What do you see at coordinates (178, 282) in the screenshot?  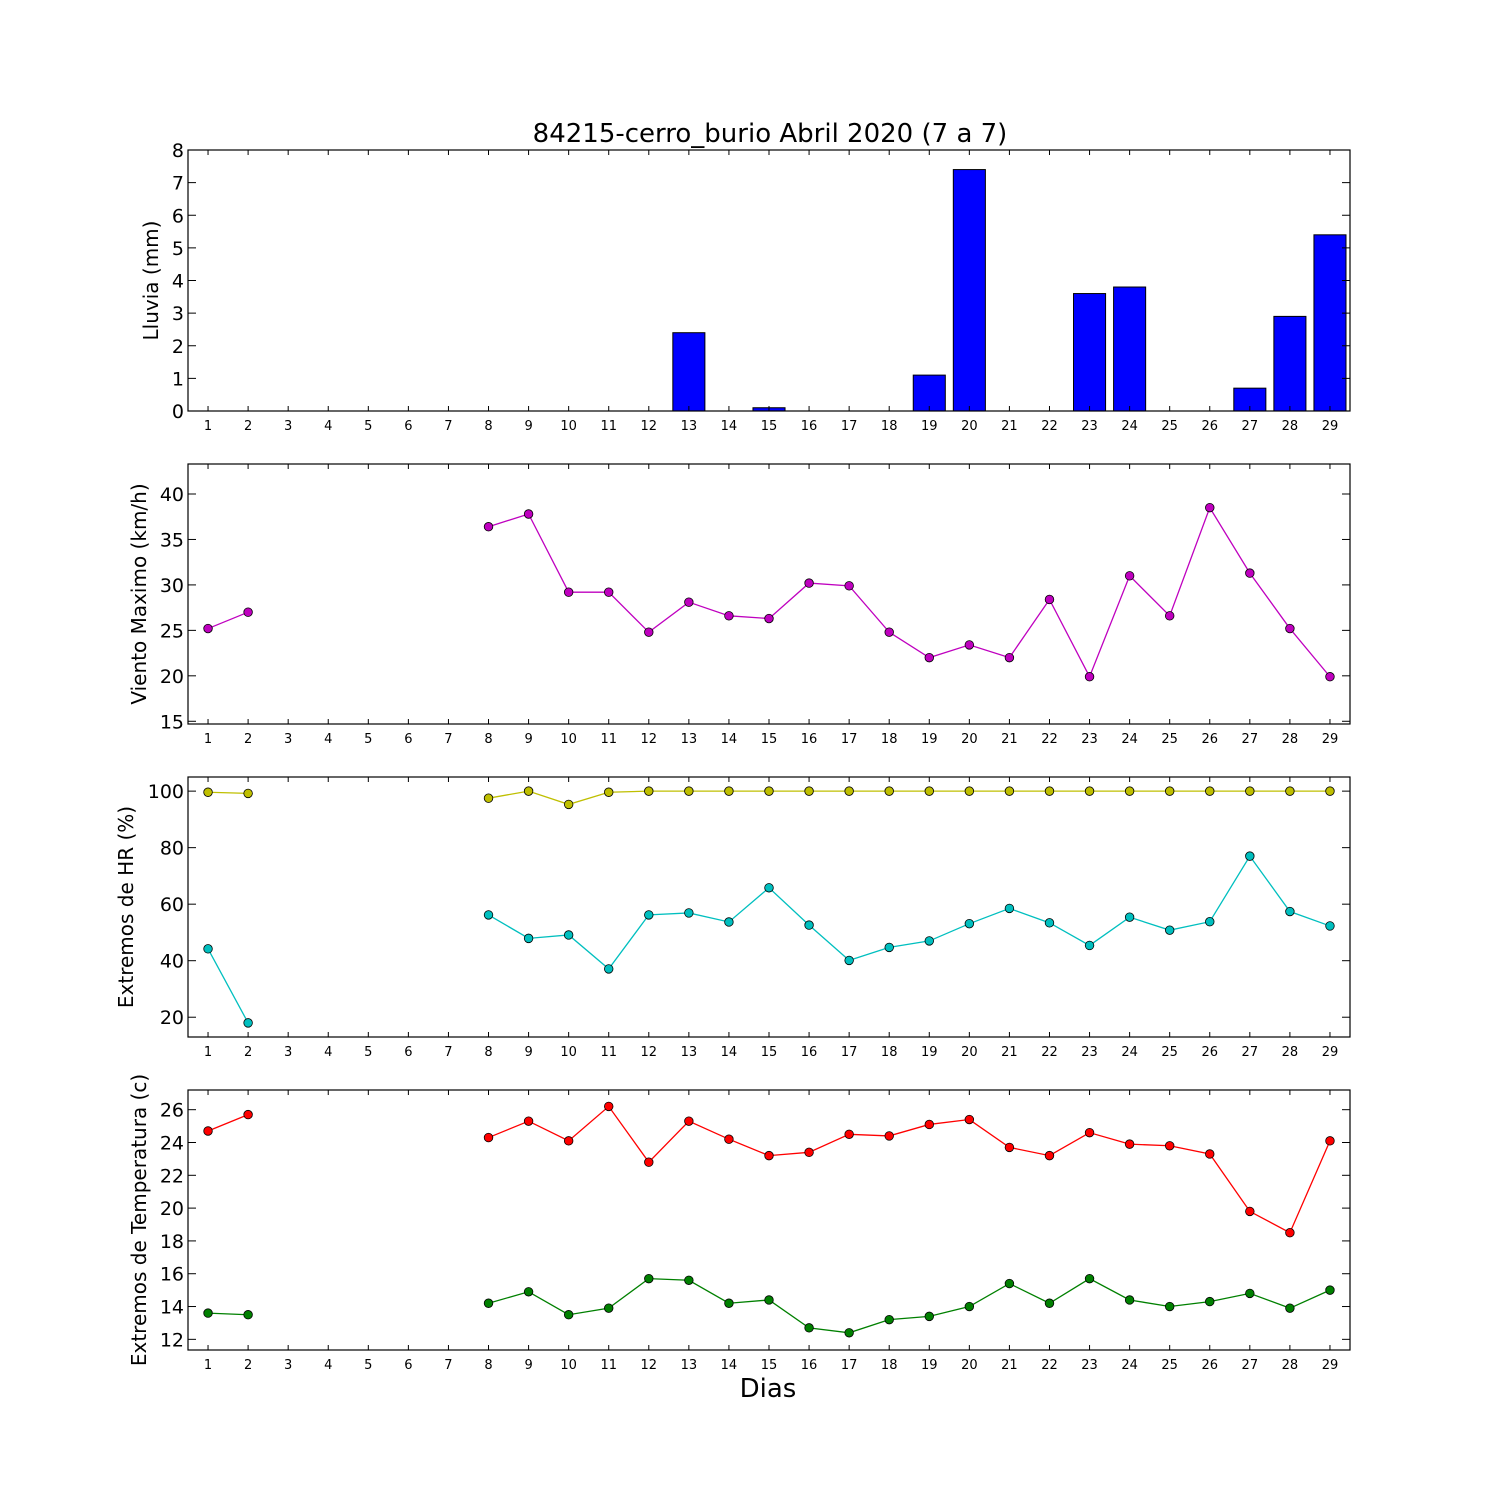 I see `y-tick-label: 4` at bounding box center [178, 282].